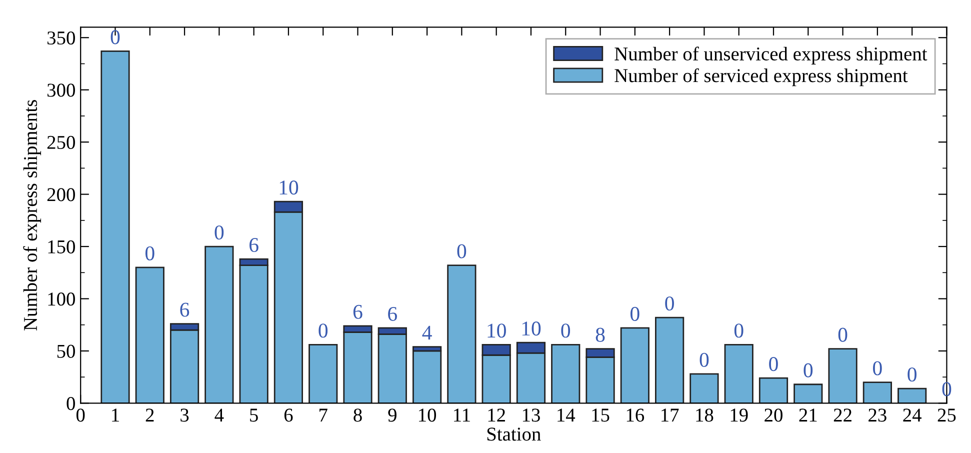 This screenshot has height=453, width=971. I want to click on x-tick-label: 5, so click(254, 415).